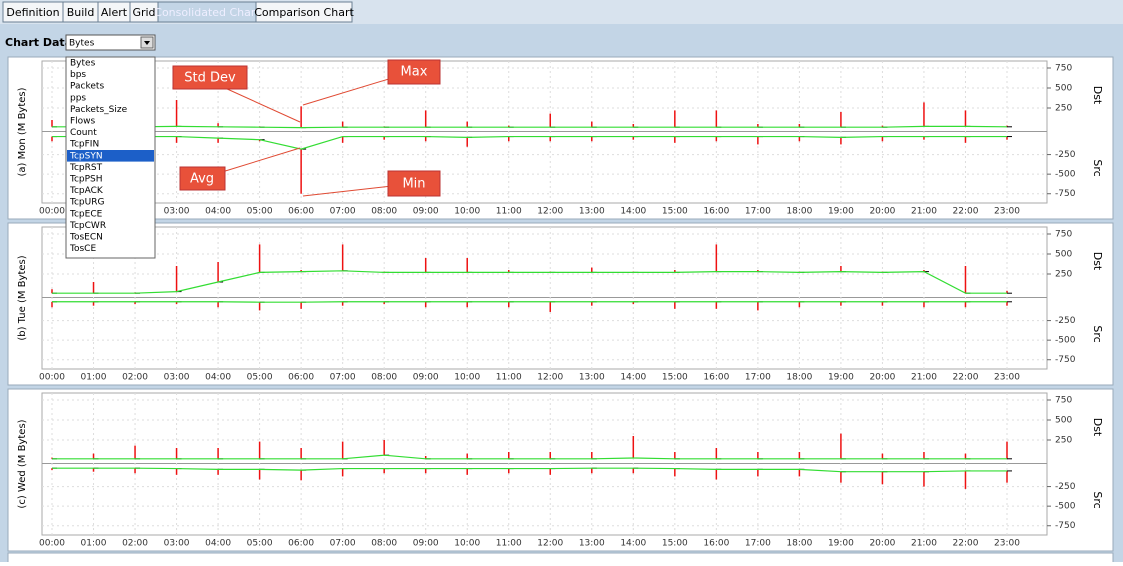 The height and width of the screenshot is (566, 1123). What do you see at coordinates (86, 156) in the screenshot?
I see `dropdown-option: TcpSYN` at bounding box center [86, 156].